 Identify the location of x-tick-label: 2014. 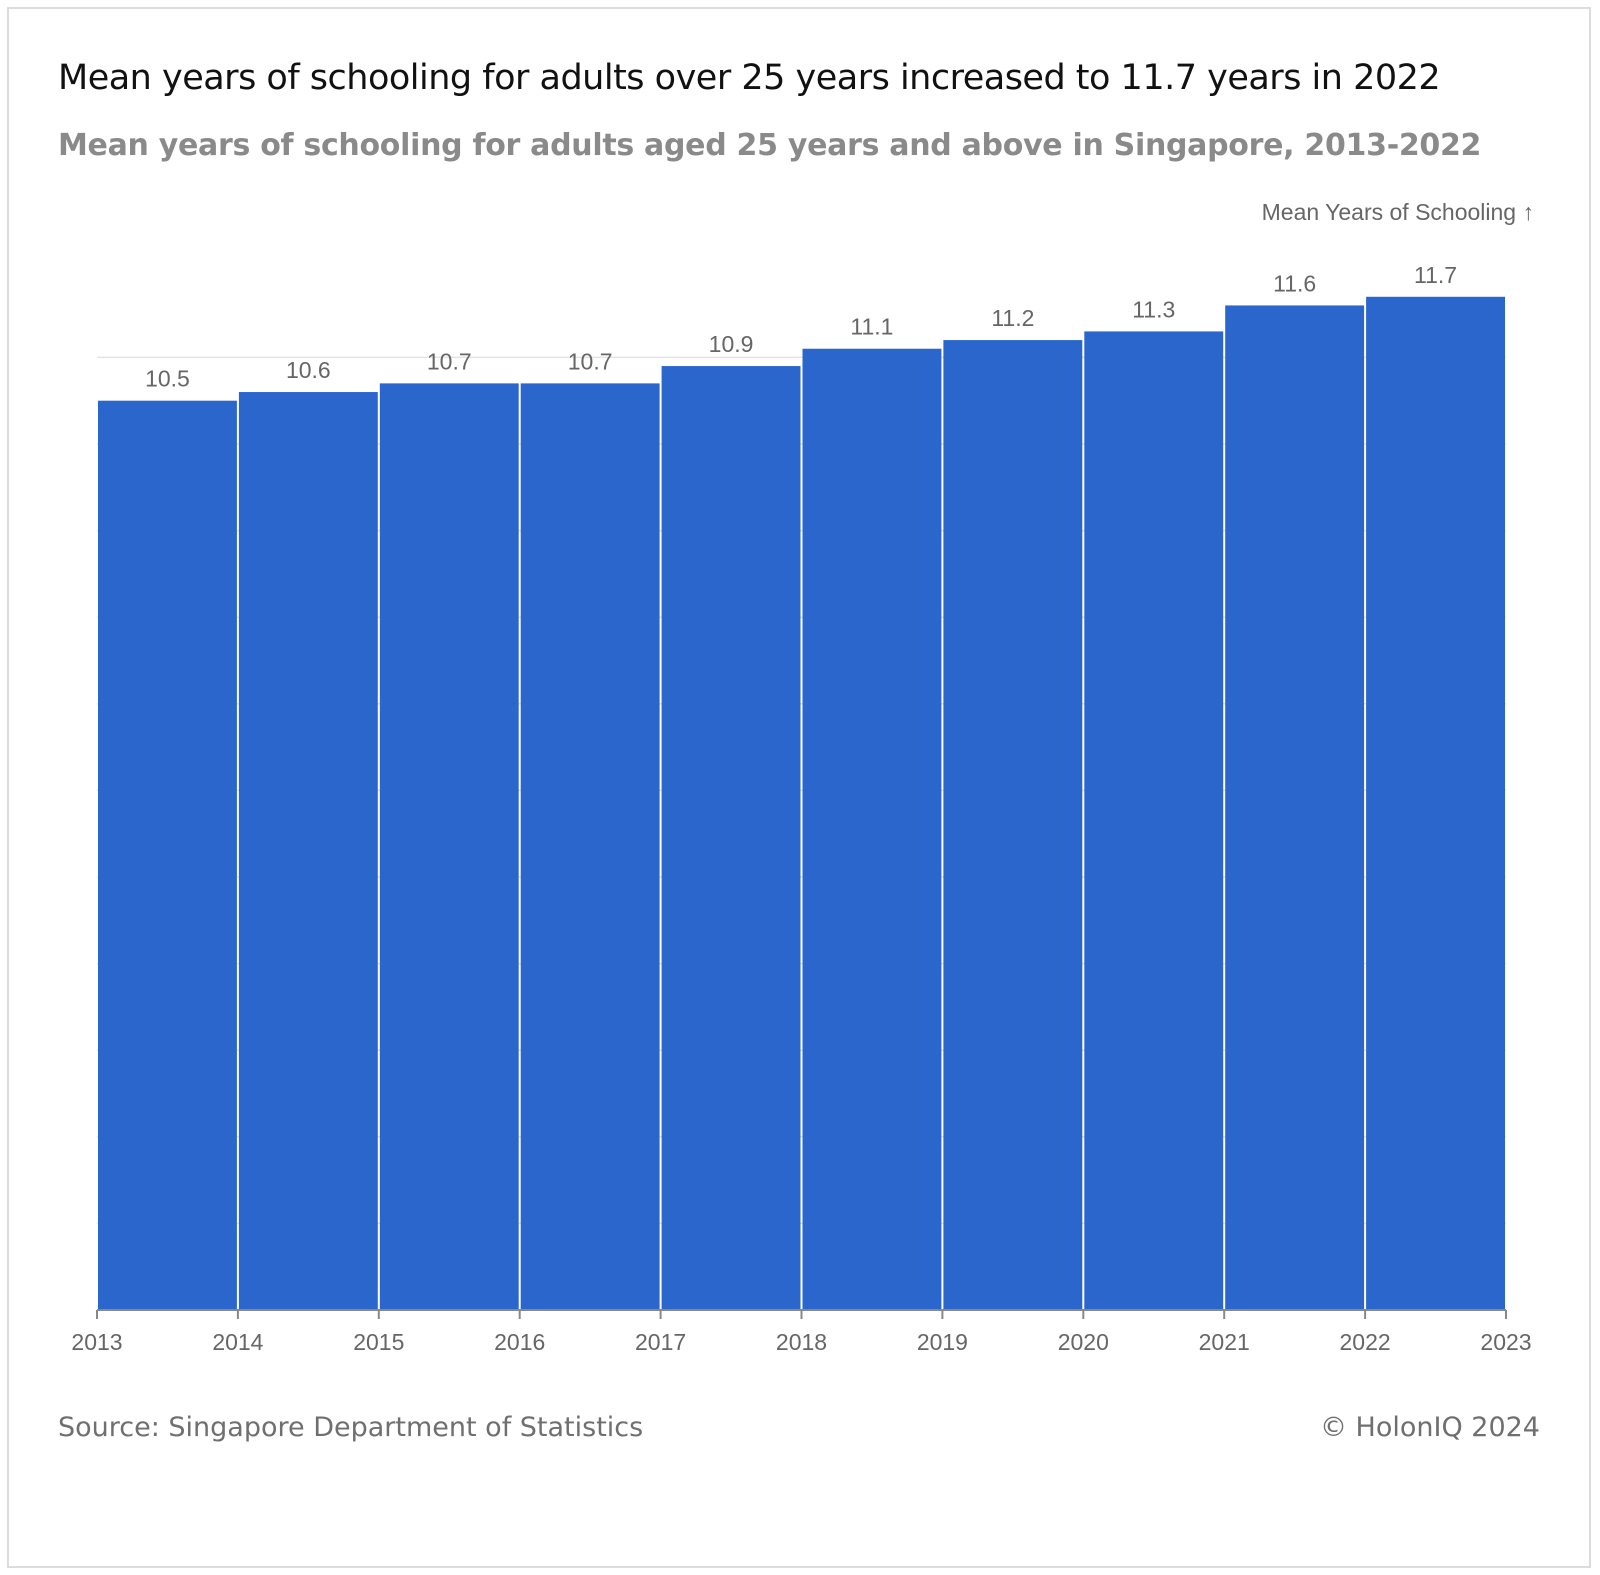
(237, 1342).